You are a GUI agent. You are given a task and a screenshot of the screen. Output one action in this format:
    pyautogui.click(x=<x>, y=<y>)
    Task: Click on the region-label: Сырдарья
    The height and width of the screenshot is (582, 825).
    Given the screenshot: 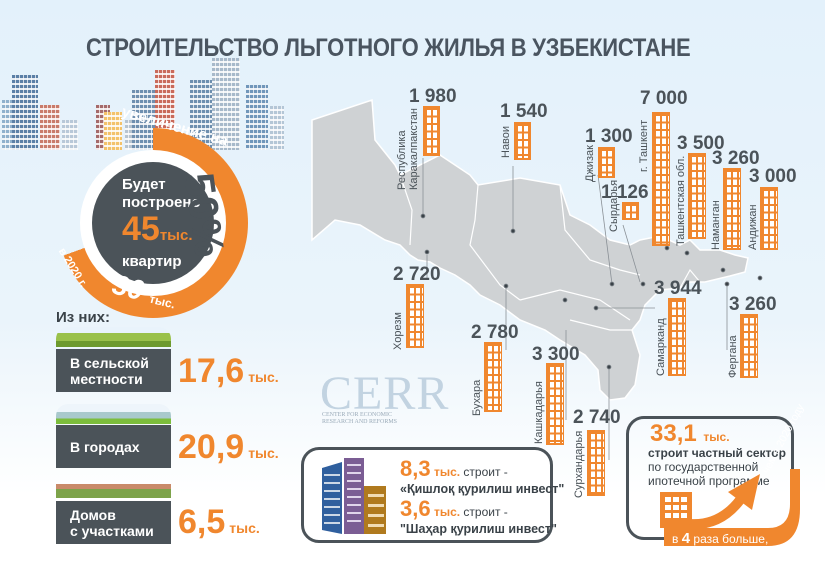 What is the action you would take?
    pyautogui.click(x=614, y=205)
    